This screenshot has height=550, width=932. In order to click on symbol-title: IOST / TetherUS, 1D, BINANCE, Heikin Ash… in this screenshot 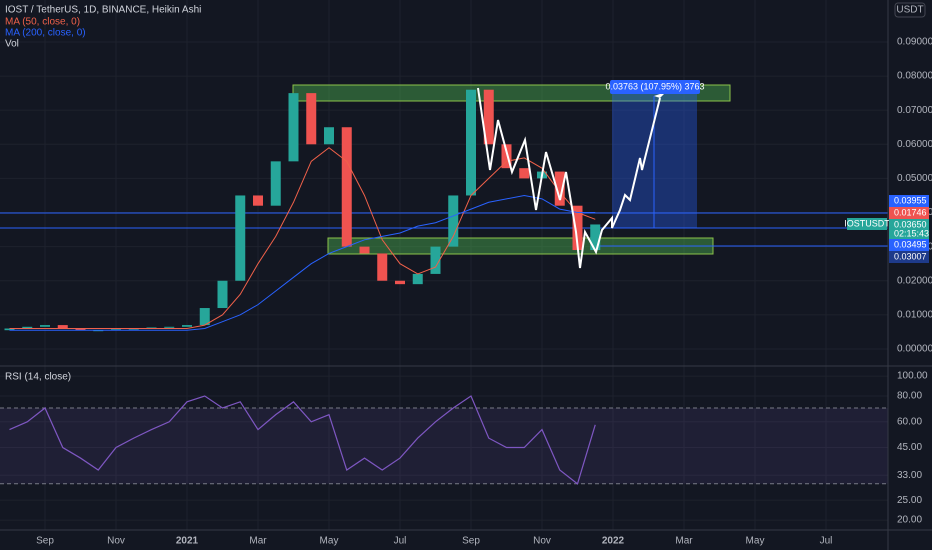, I will do `click(103, 10)`.